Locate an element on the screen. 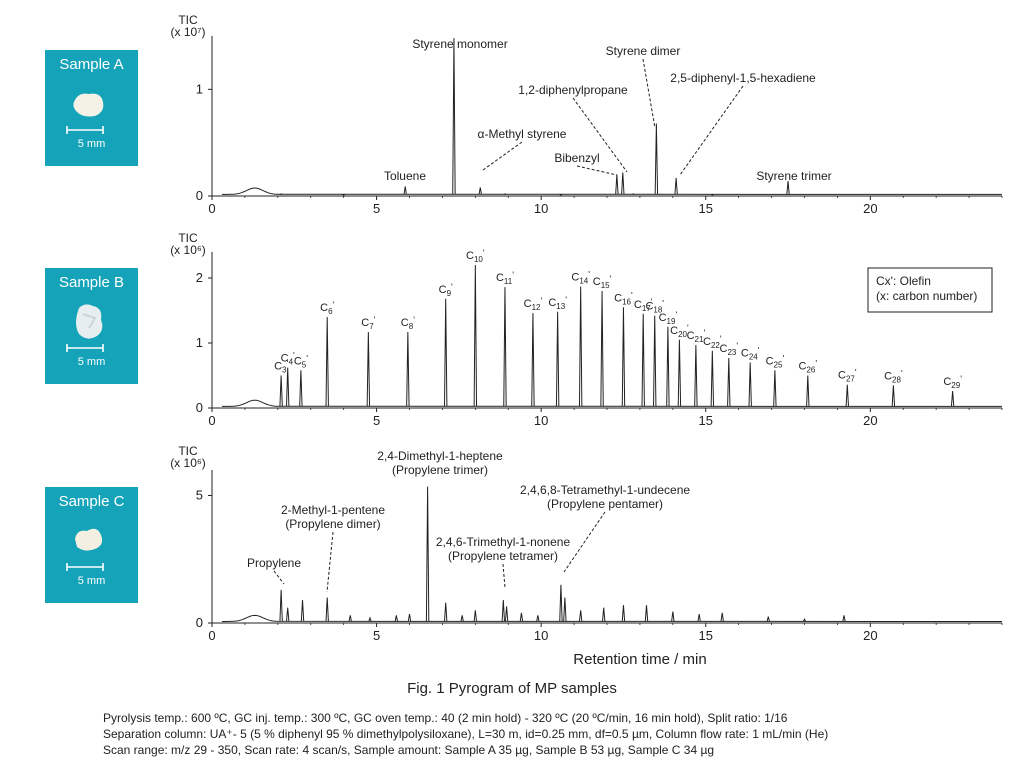 This screenshot has height=776, width=1024. peak-label: C27' is located at coordinates (847, 376).